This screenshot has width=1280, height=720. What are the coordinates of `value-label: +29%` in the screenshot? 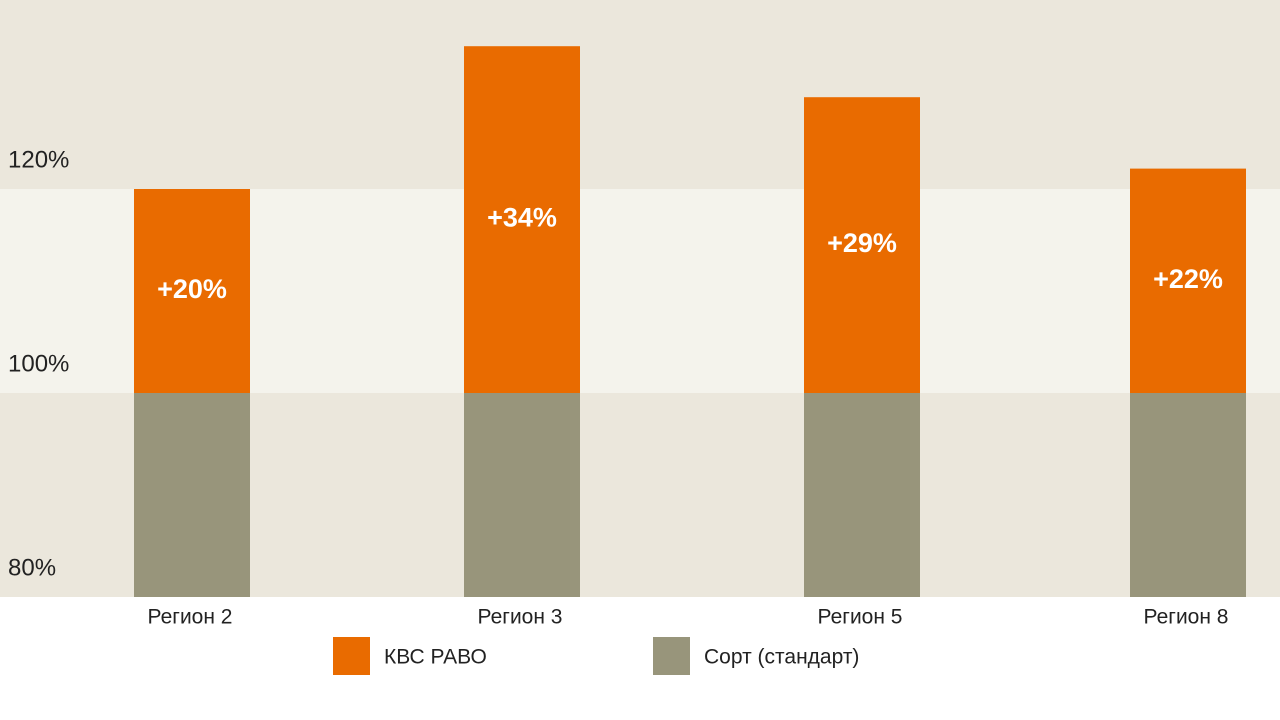 It's located at (862, 243).